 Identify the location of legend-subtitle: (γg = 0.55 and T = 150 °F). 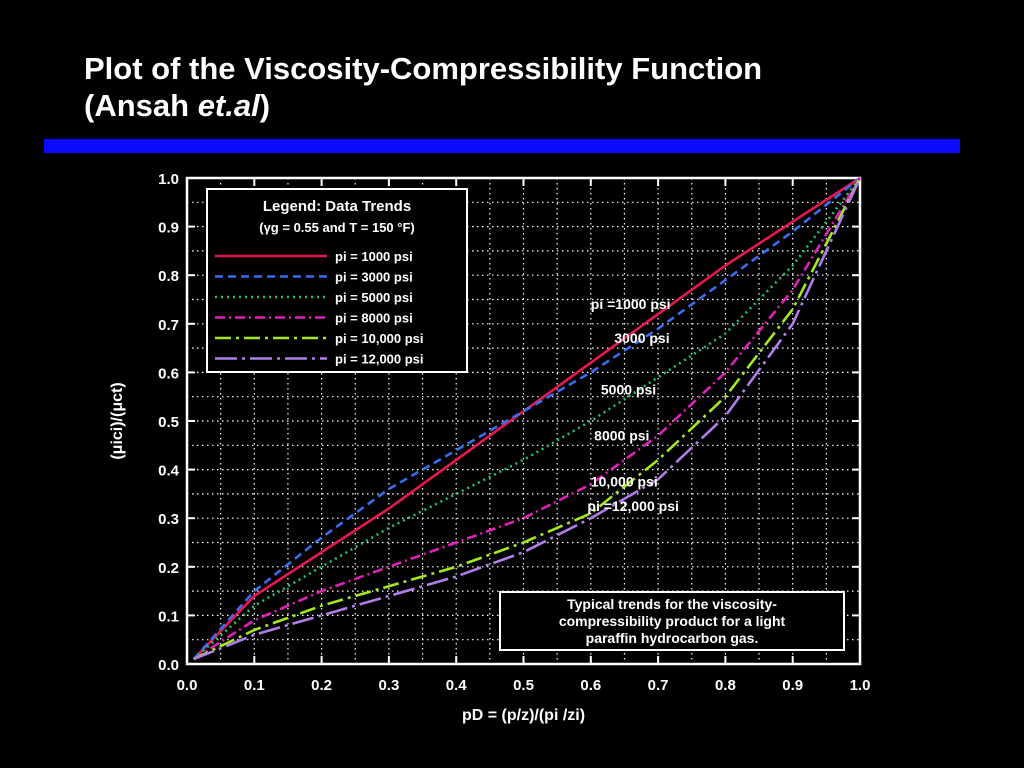
(336, 227).